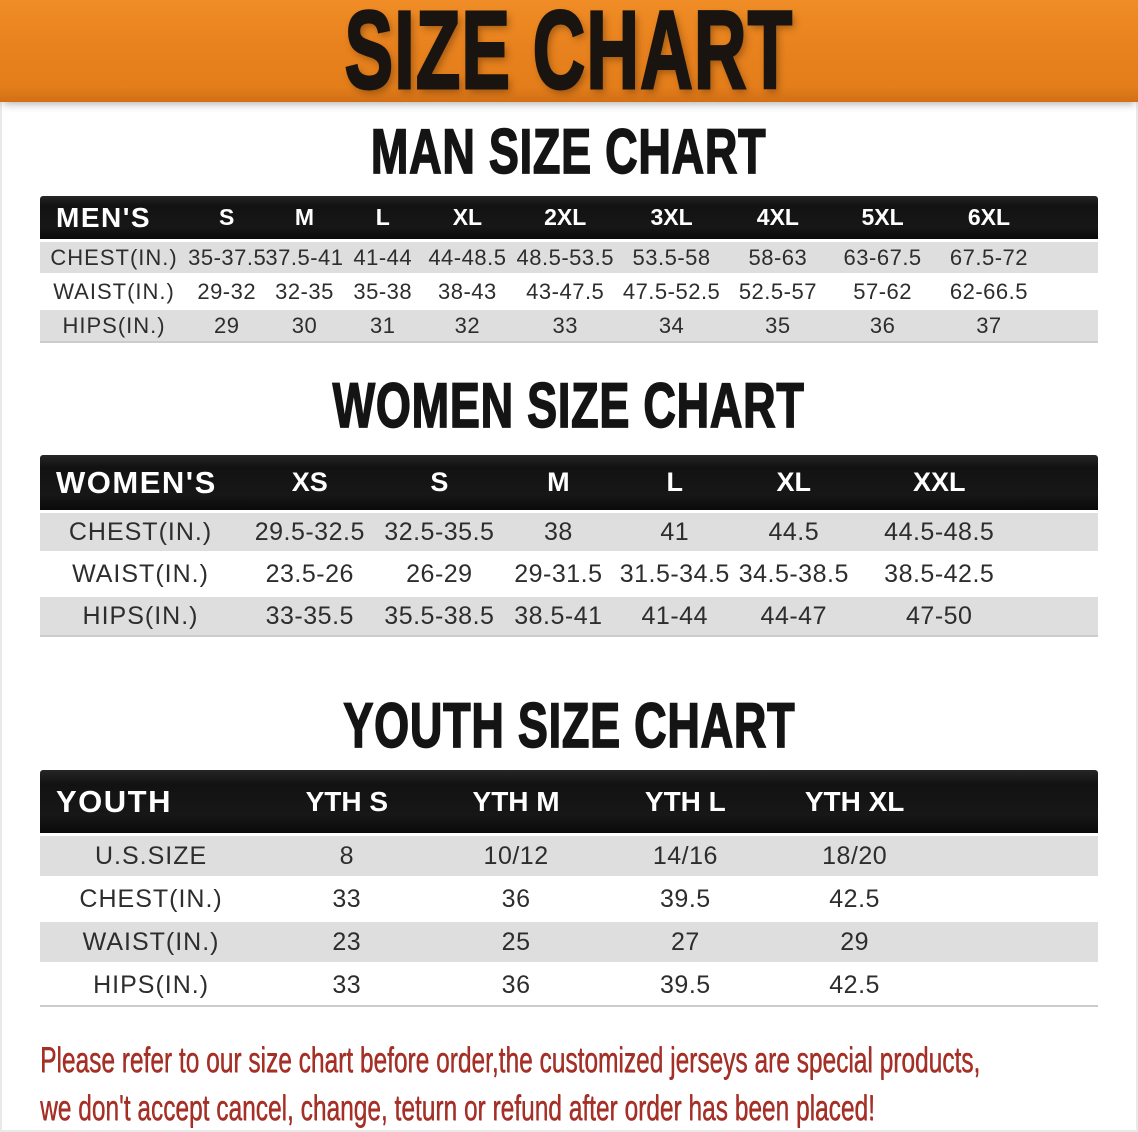 This screenshot has width=1138, height=1132. I want to click on size-value-cell: 44.5, so click(793, 534).